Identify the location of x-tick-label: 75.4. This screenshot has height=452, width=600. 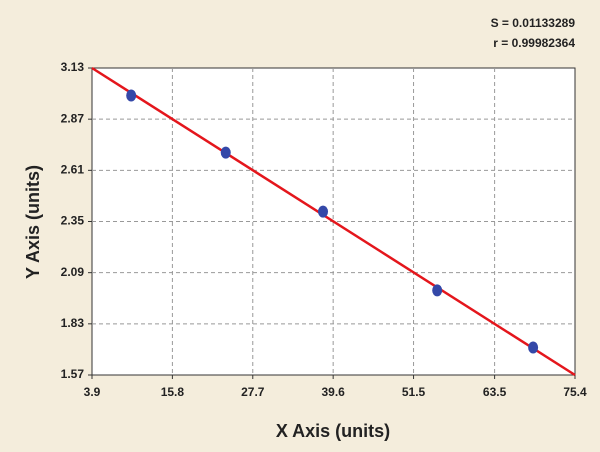
(575, 392).